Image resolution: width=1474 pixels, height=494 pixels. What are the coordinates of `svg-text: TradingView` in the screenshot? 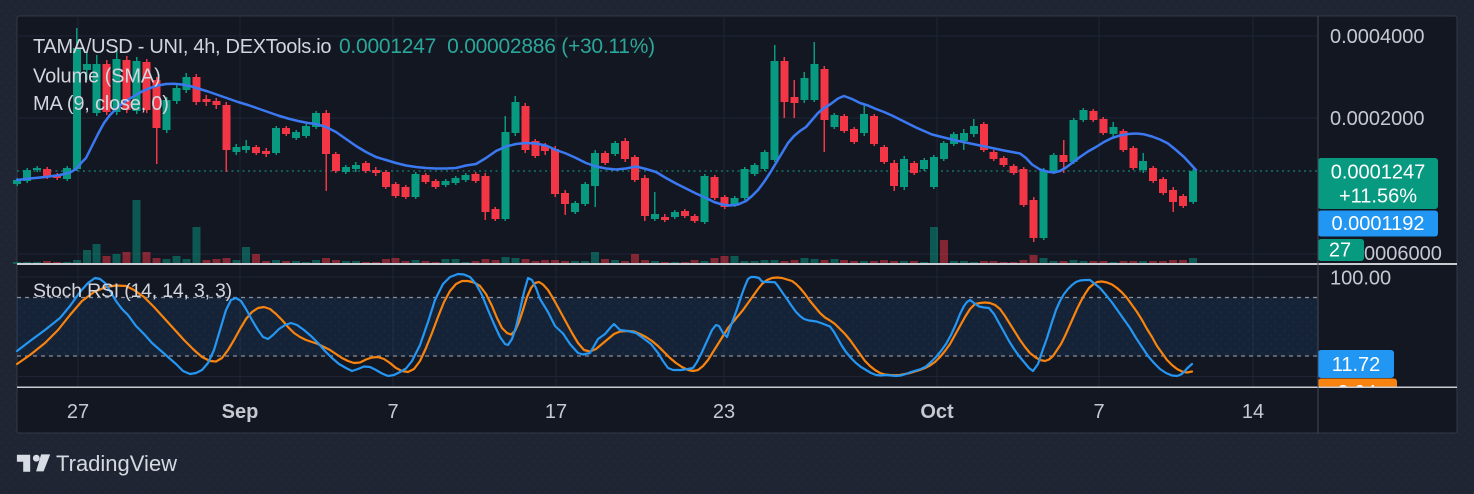 It's located at (116, 463).